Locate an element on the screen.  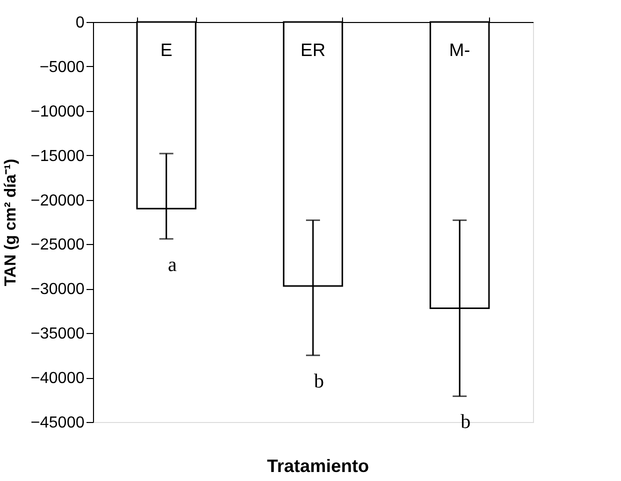
x-tick-label: M- is located at coordinates (459, 50).